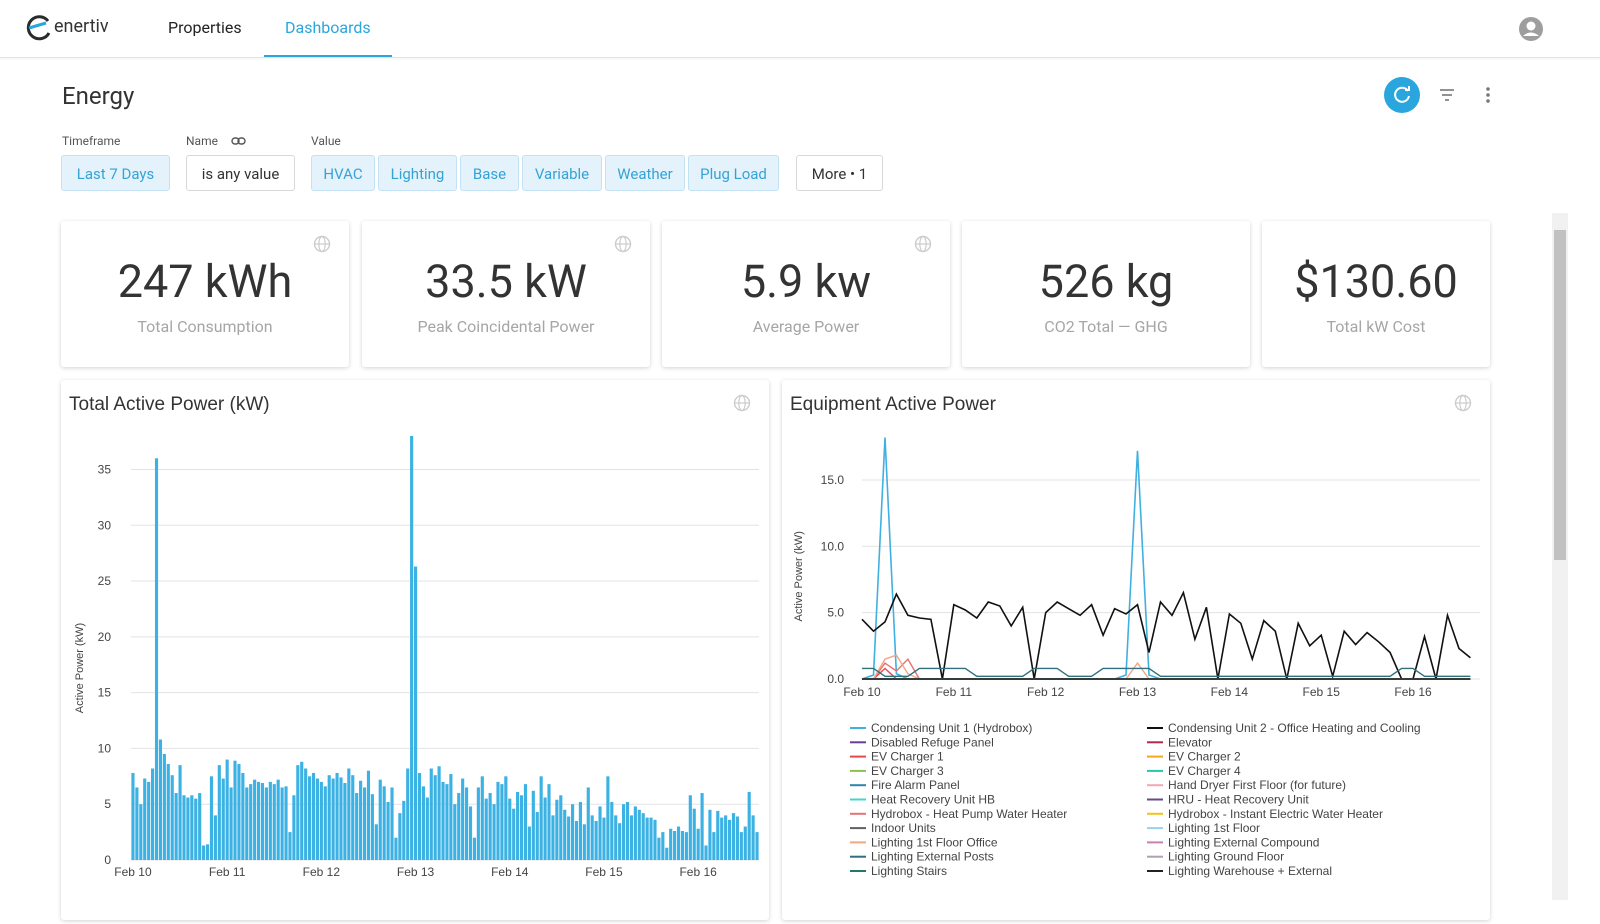 Image resolution: width=1600 pixels, height=924 pixels. What do you see at coordinates (1531, 29) in the screenshot?
I see `user-avatar` at bounding box center [1531, 29].